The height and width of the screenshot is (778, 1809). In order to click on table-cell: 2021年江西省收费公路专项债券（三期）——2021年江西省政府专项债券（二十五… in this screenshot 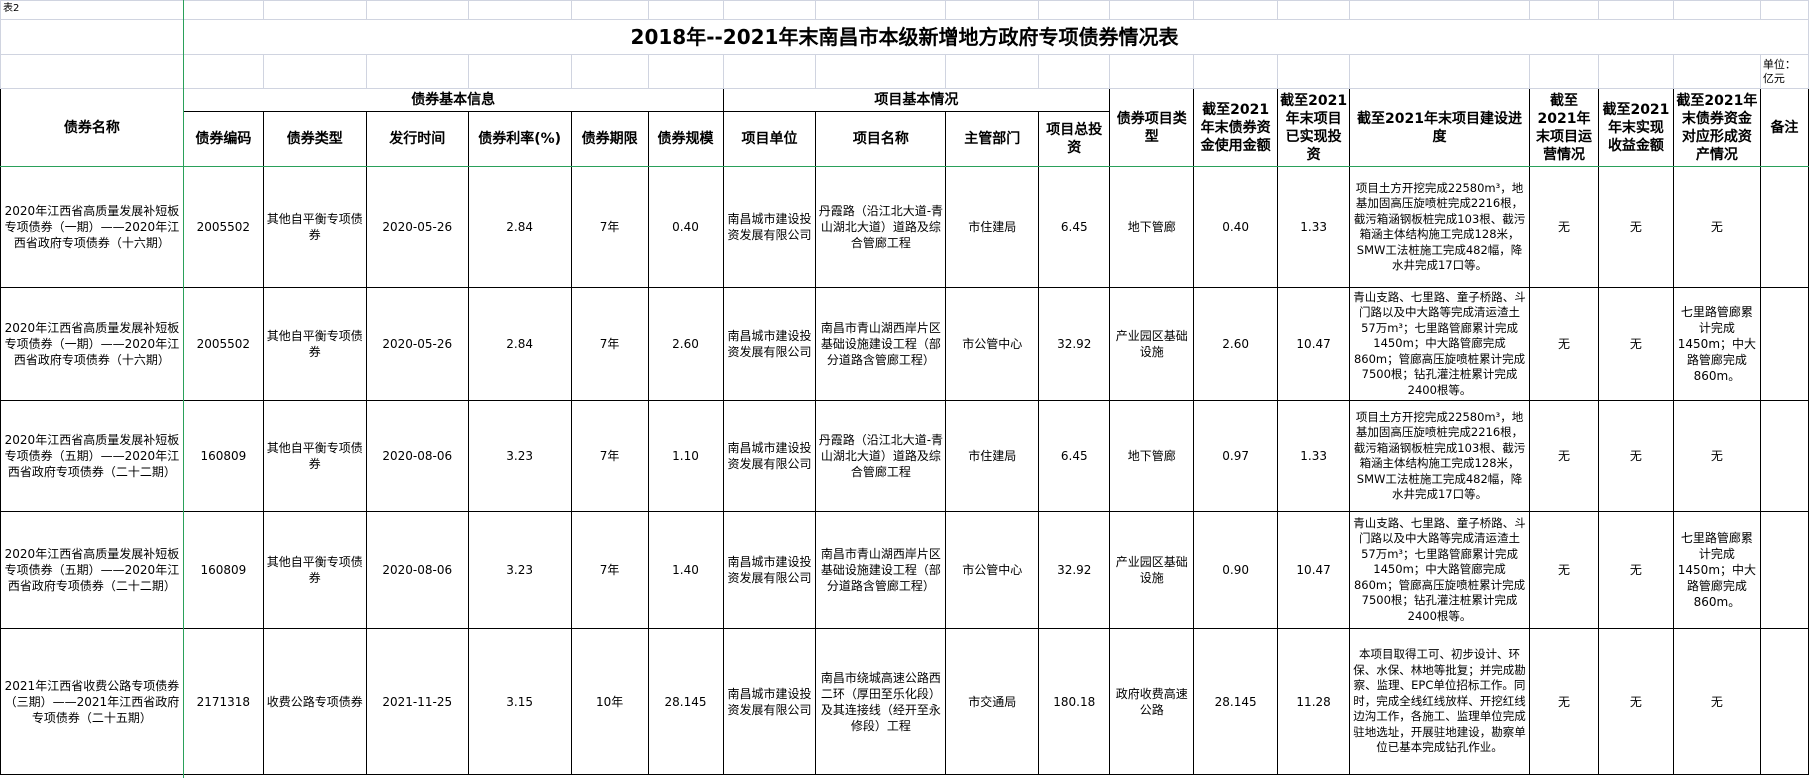, I will do `click(92, 701)`.